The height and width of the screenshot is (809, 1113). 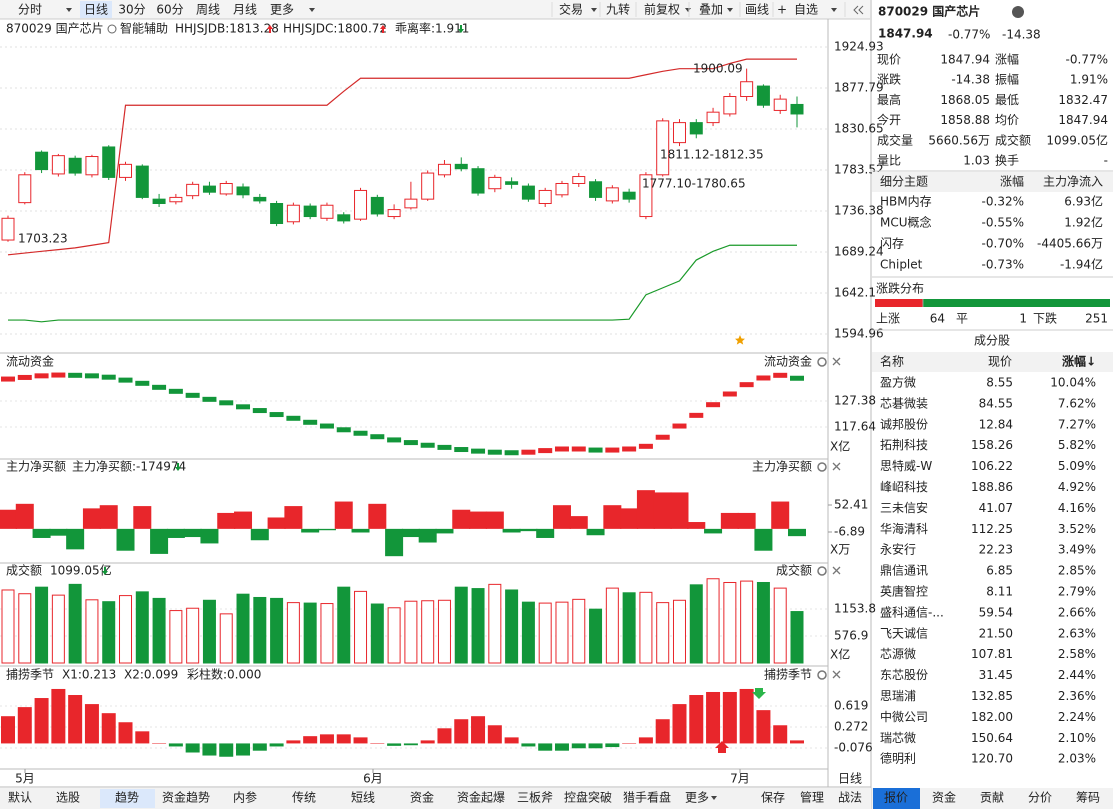 What do you see at coordinates (647, 797) in the screenshot?
I see `bottom-tab: 猎手看盘` at bounding box center [647, 797].